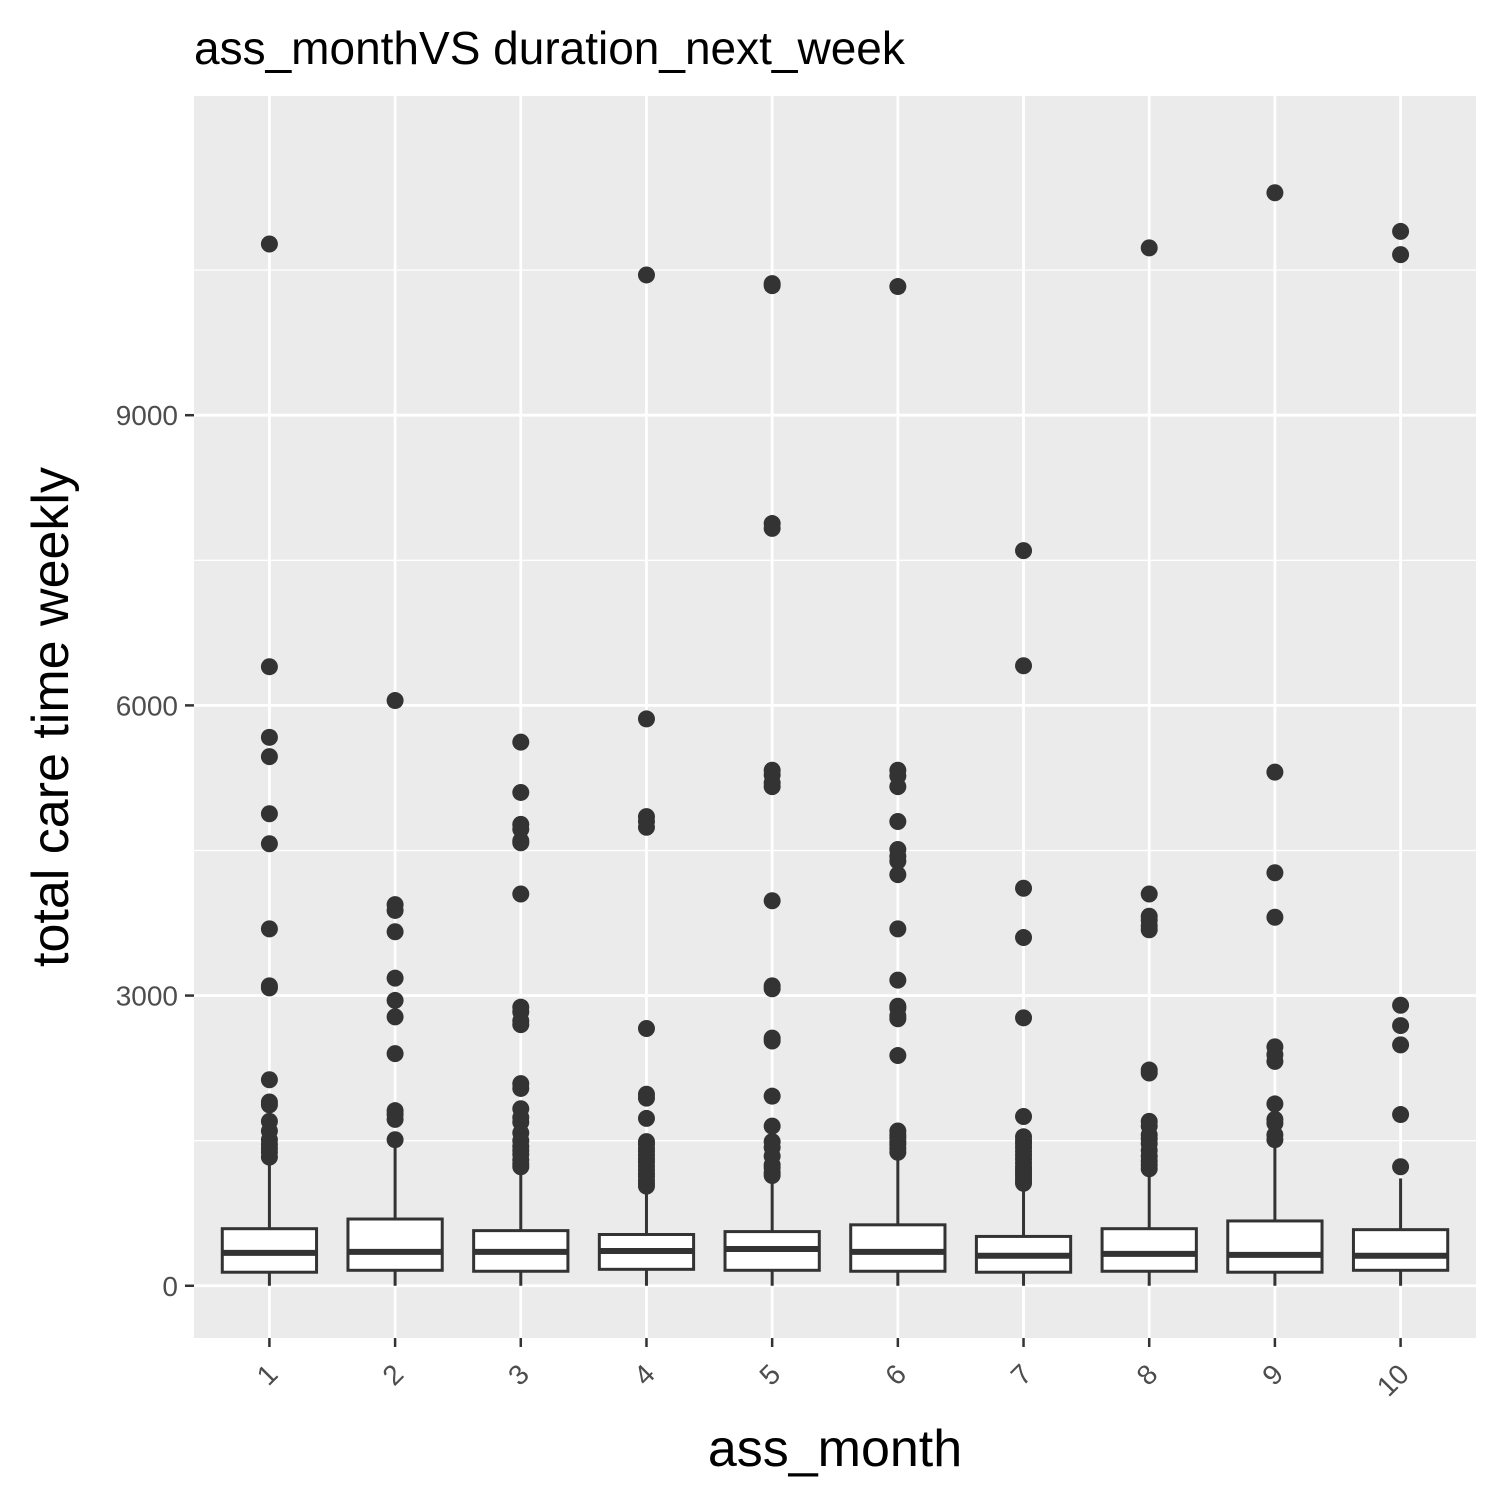  I want to click on x-tick-label: 5, so click(769, 1374).